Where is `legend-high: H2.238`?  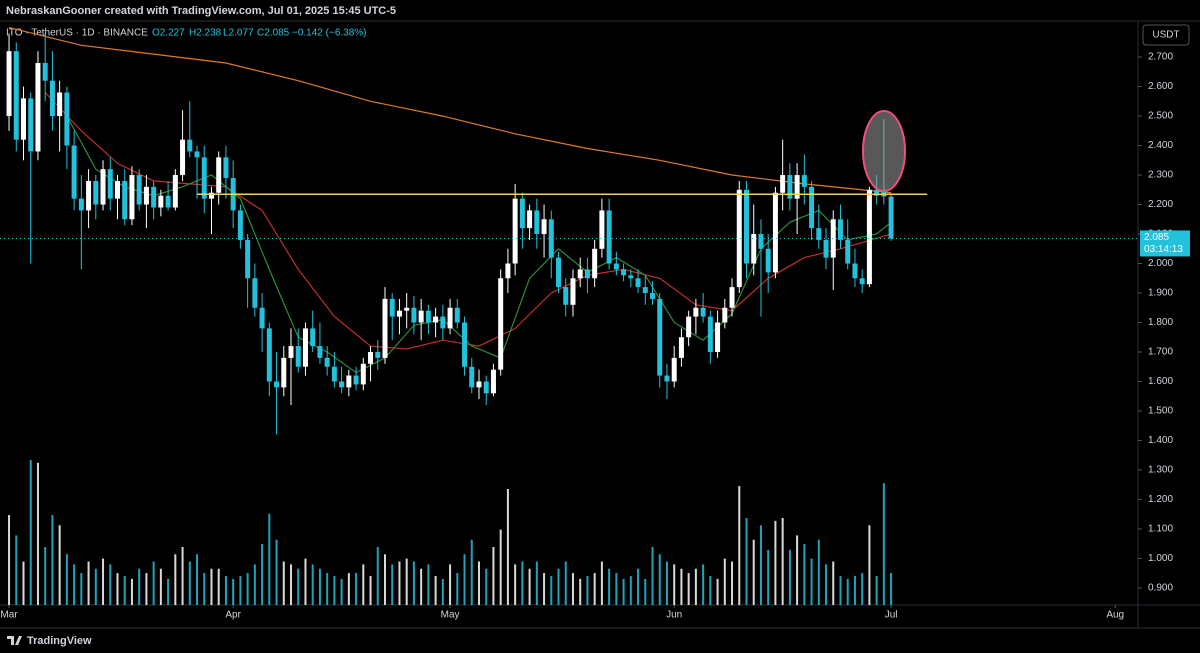
legend-high: H2.238 is located at coordinates (205, 33).